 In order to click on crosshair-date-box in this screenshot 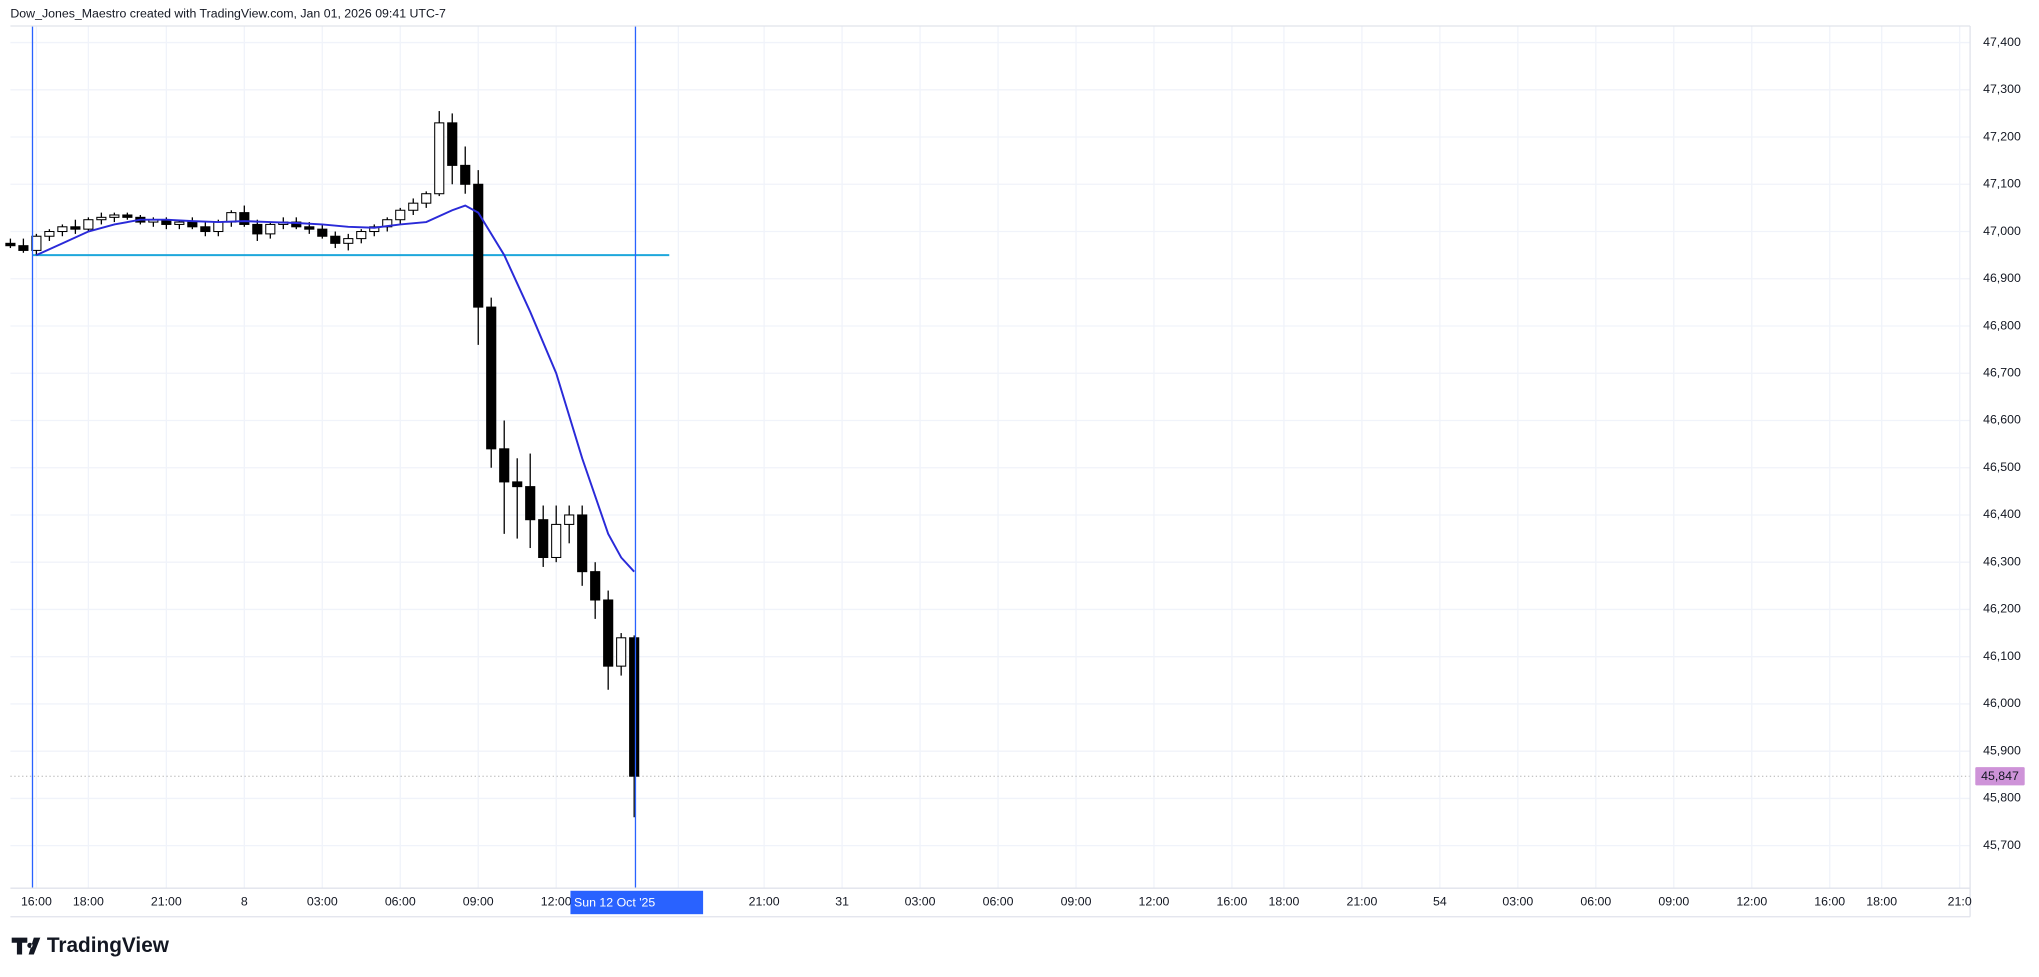, I will do `click(637, 902)`.